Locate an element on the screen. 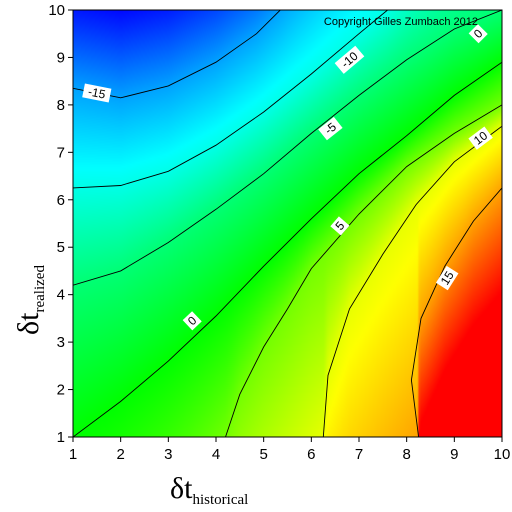  x-tick-label: 6 is located at coordinates (311, 454).